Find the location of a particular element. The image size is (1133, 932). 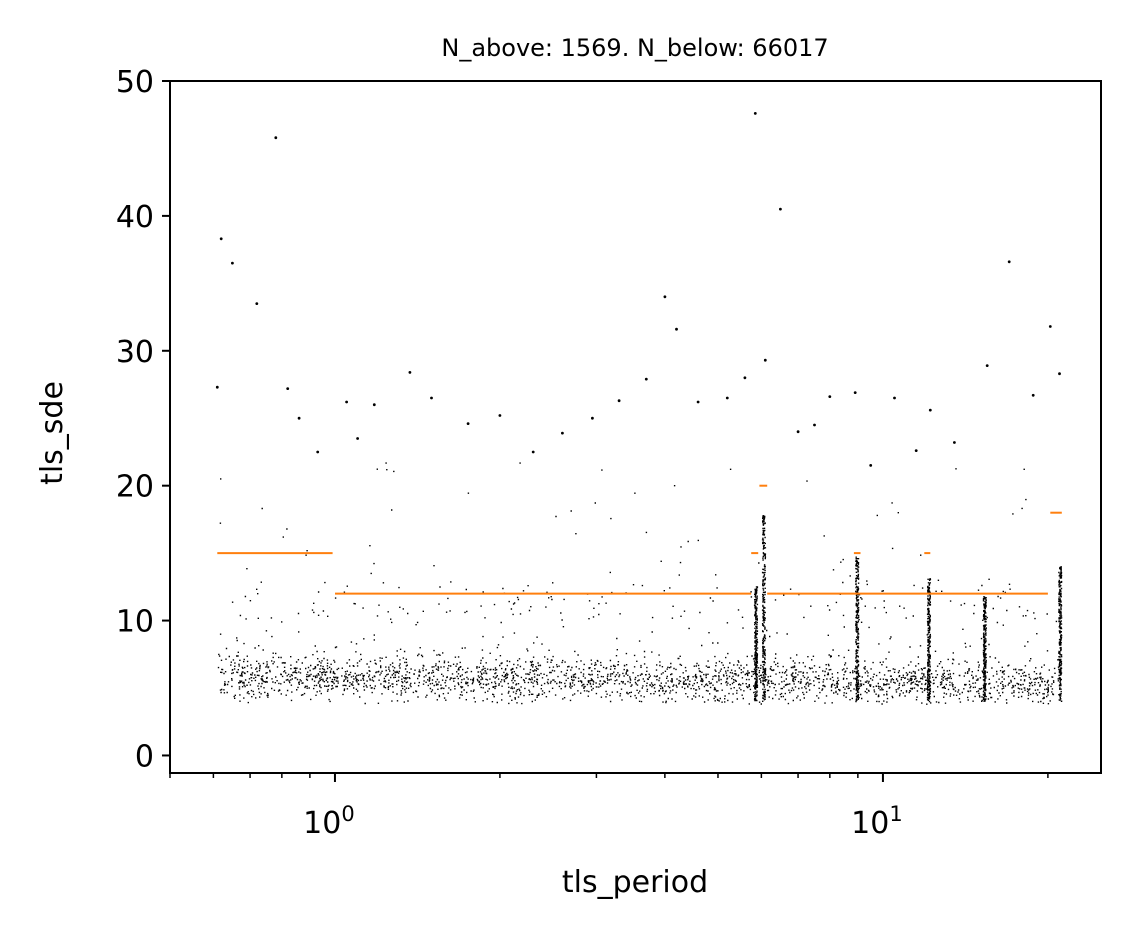

y-tick-label: 10 is located at coordinates (135, 622).